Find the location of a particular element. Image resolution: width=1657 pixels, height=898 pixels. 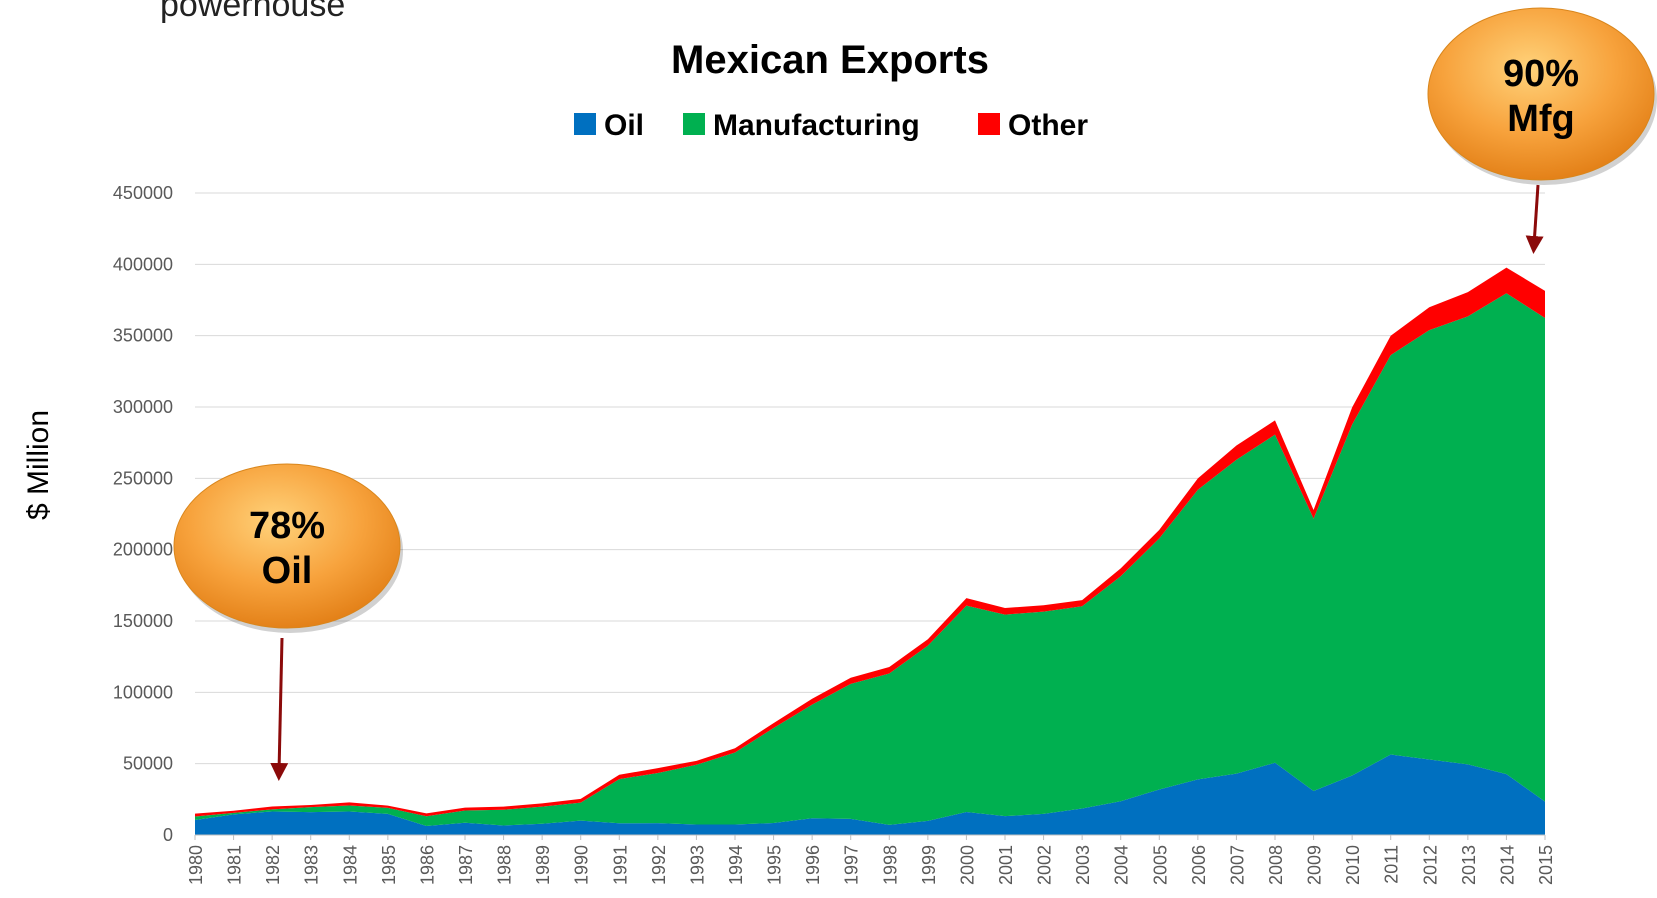

x-tick-1994: 1994 is located at coordinates (736, 865).